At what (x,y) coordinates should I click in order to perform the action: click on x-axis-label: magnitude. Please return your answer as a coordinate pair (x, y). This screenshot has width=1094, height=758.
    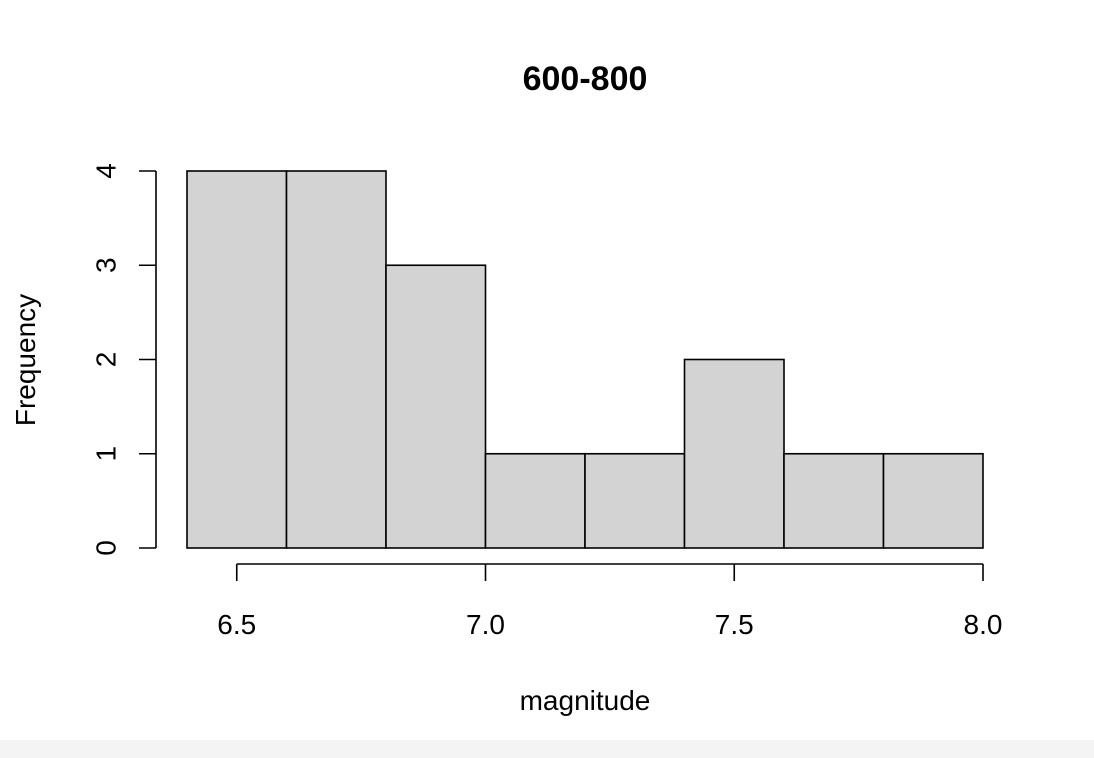
    Looking at the image, I should click on (585, 700).